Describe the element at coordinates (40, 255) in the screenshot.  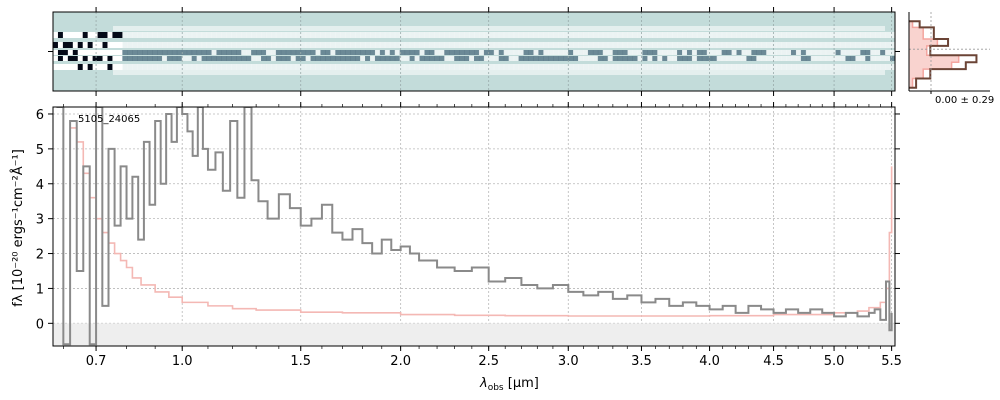
I see `y-tick-label: 2` at that location.